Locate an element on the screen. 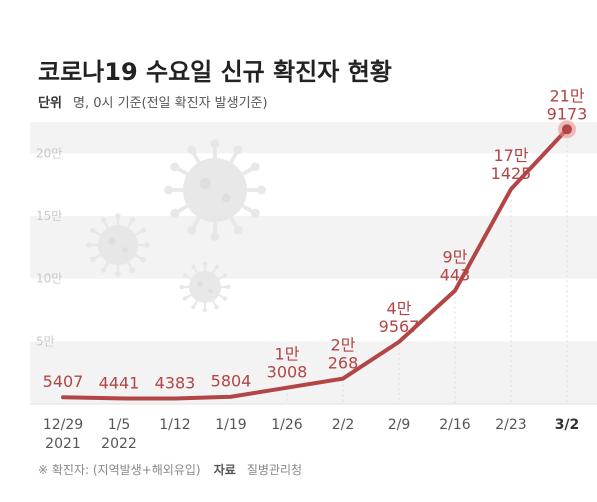 The height and width of the screenshot is (502, 597). data-label: 17만 1425 is located at coordinates (511, 164).